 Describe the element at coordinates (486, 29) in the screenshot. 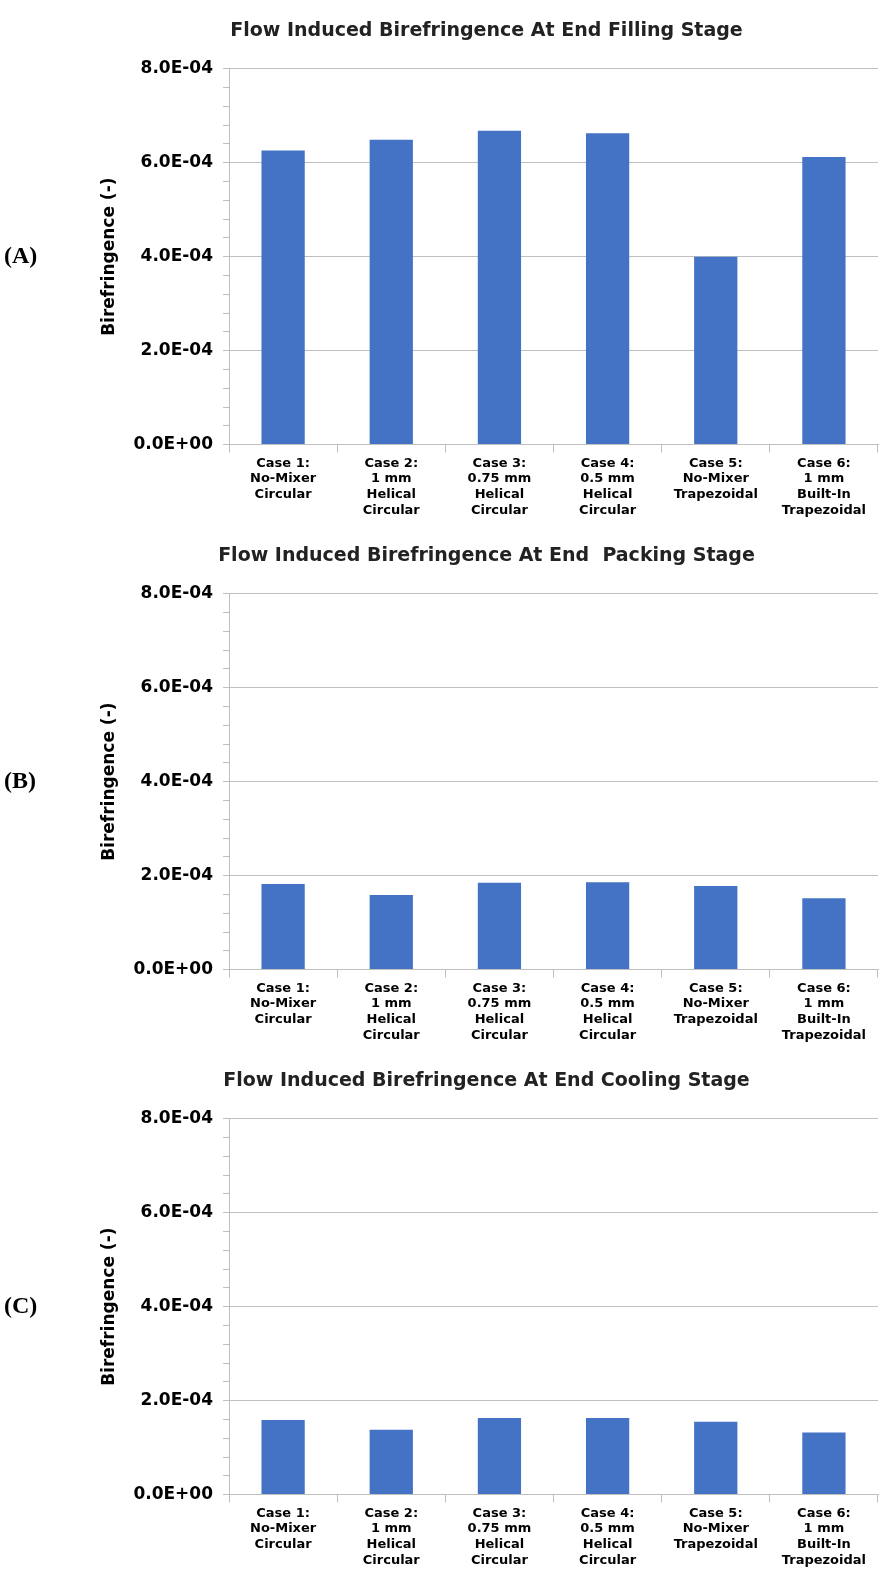

I see `chart-title: Flow Induced Birefringence At End Filling Stage` at that location.